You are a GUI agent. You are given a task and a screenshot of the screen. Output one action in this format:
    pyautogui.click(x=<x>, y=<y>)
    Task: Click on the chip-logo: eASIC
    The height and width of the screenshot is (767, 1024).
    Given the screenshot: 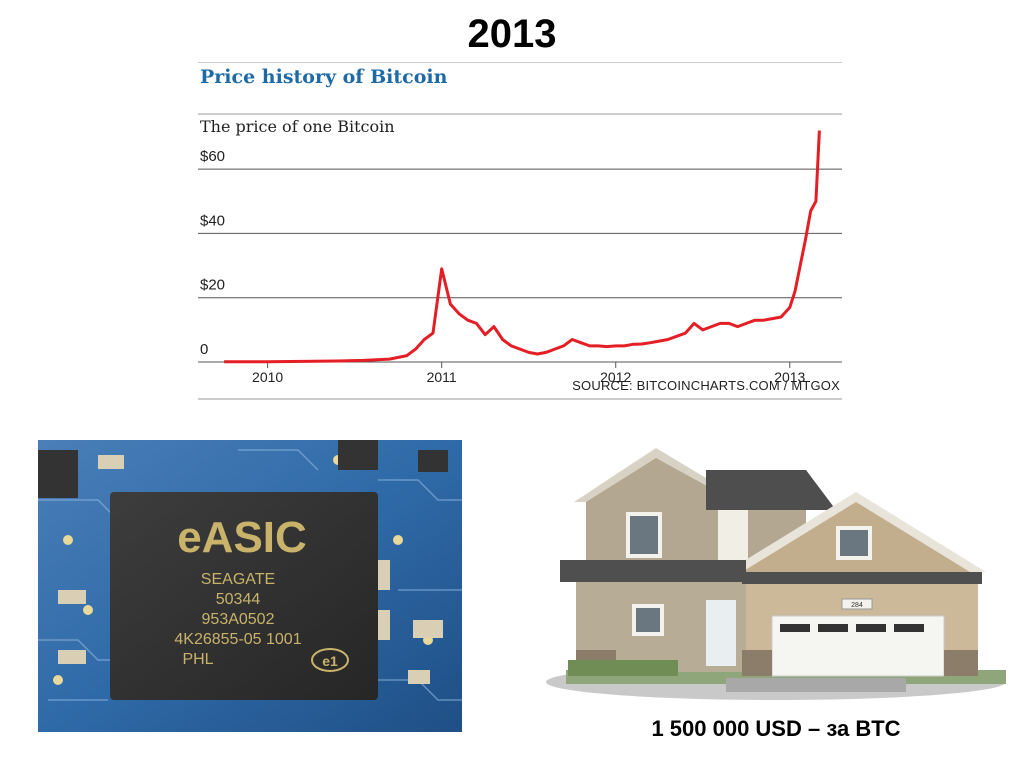 What is the action you would take?
    pyautogui.click(x=242, y=537)
    